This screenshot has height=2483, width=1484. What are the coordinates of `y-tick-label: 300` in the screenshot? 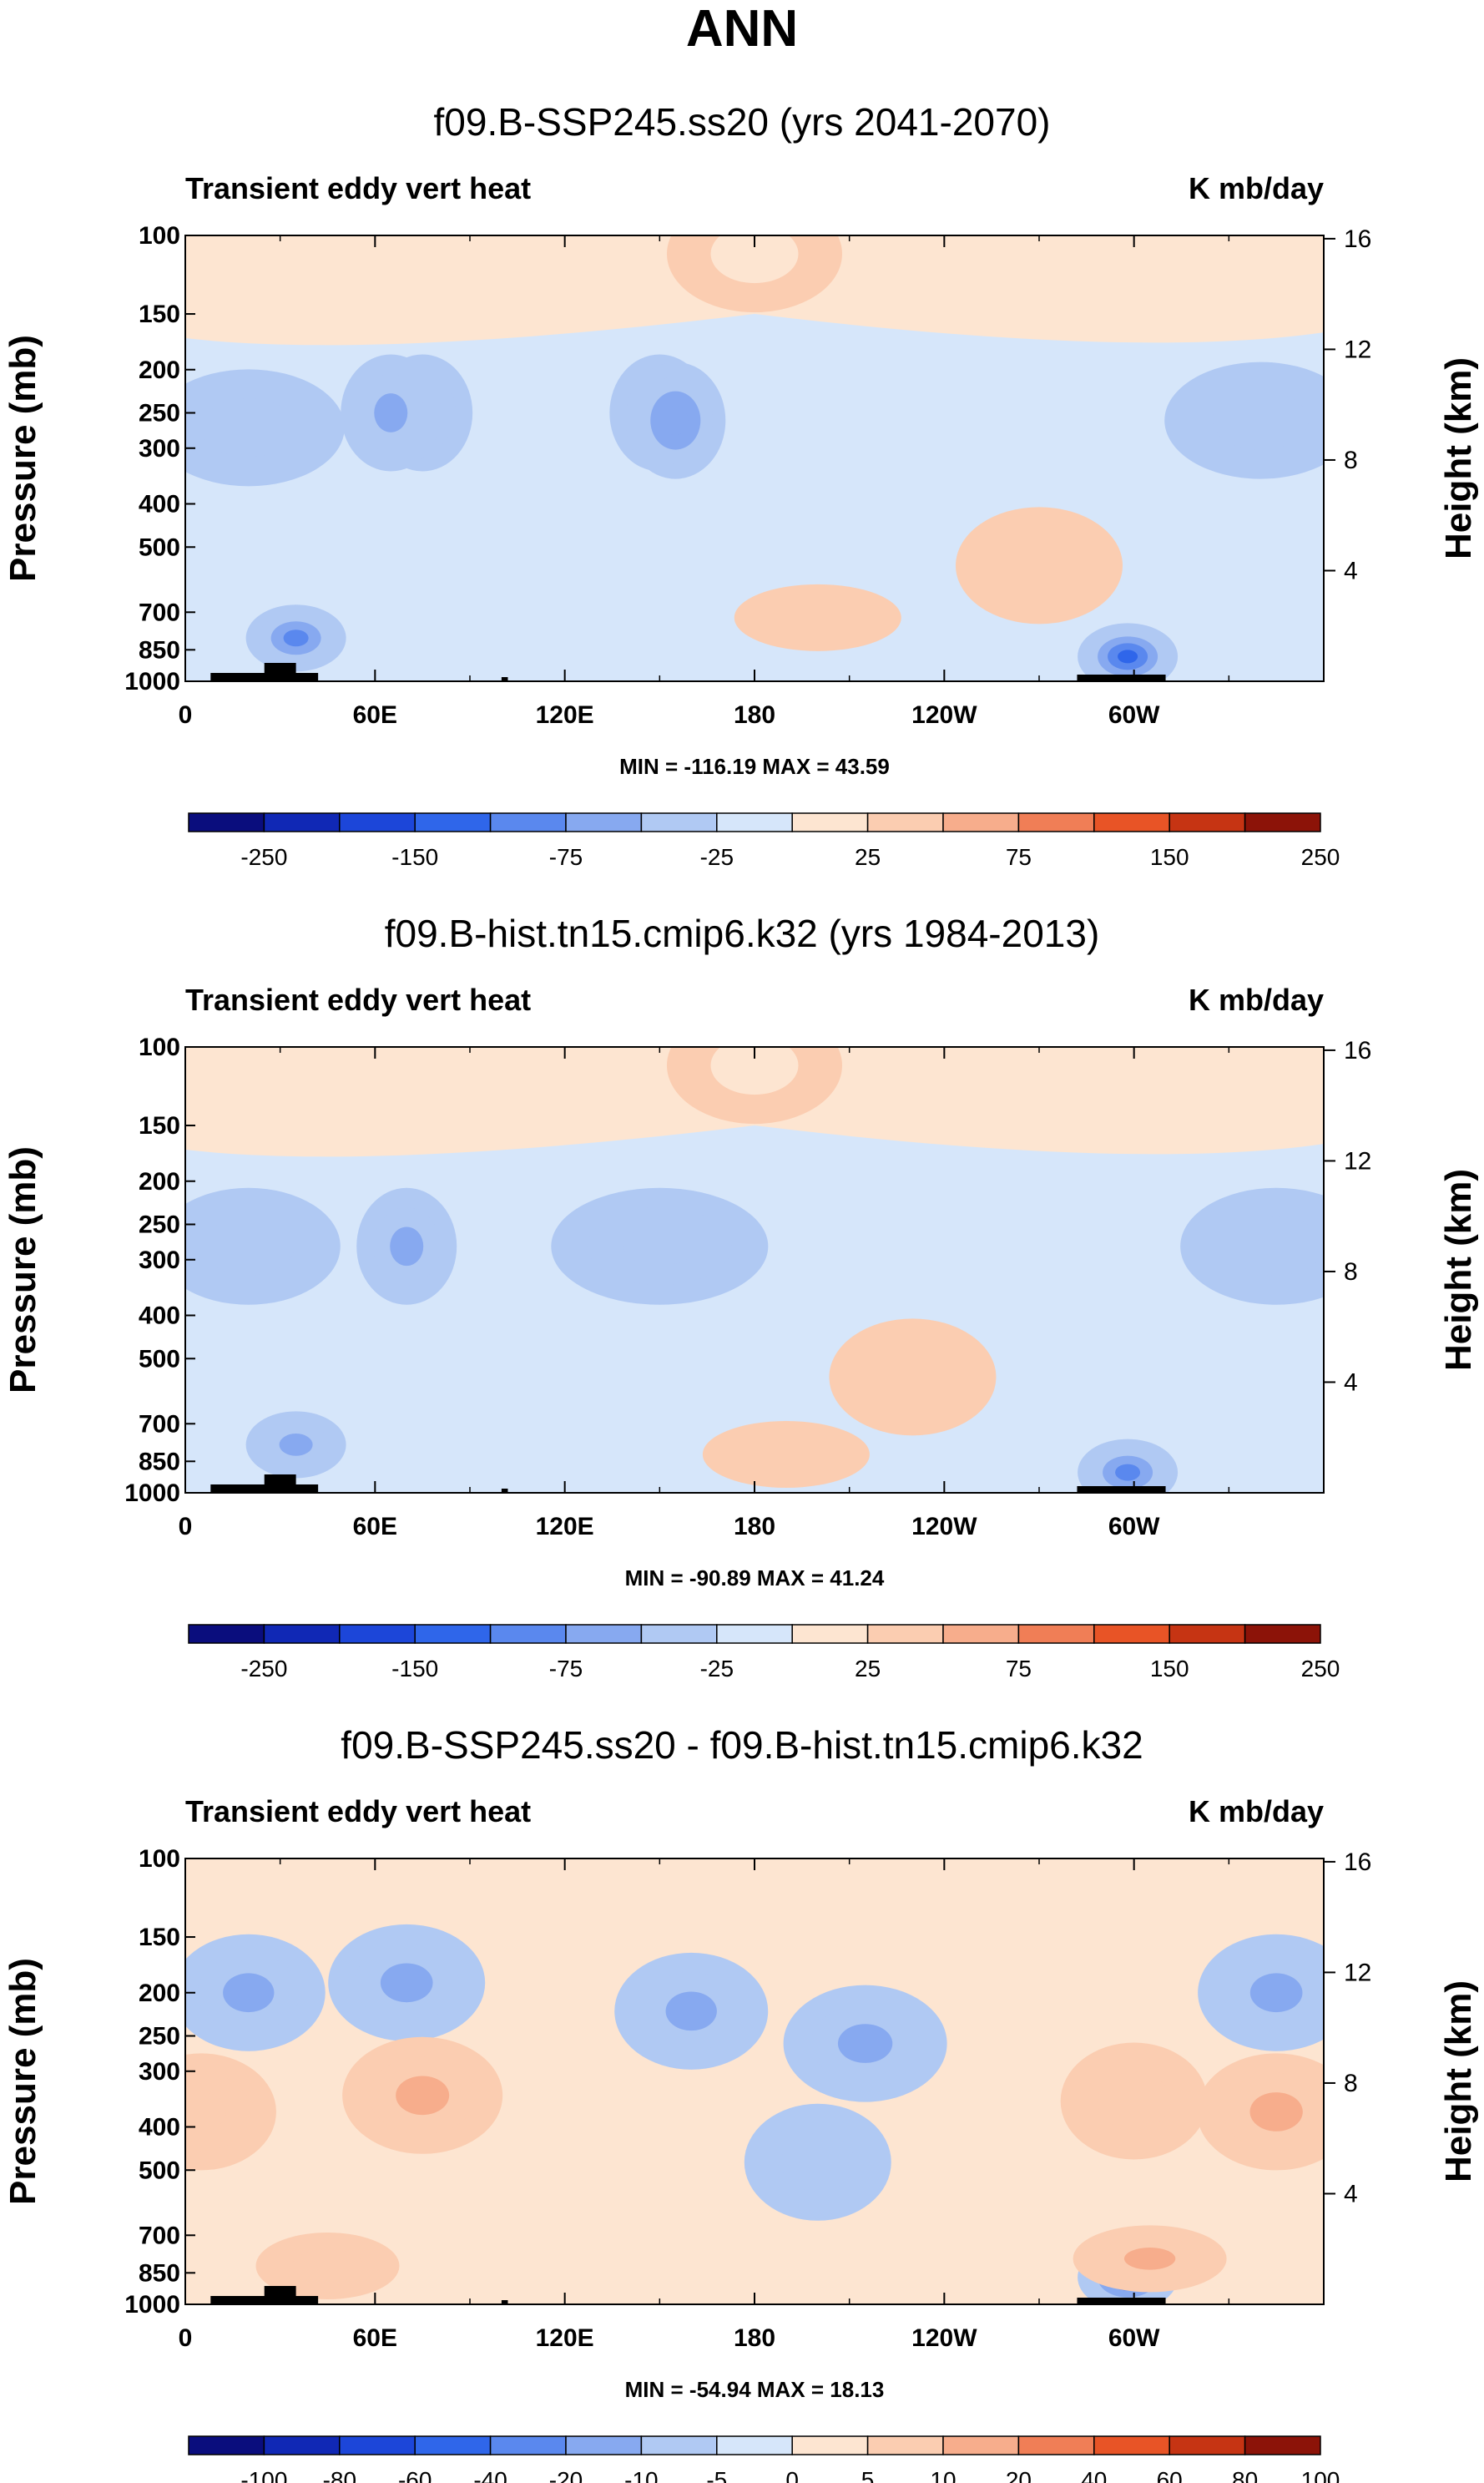 It's located at (159, 1260).